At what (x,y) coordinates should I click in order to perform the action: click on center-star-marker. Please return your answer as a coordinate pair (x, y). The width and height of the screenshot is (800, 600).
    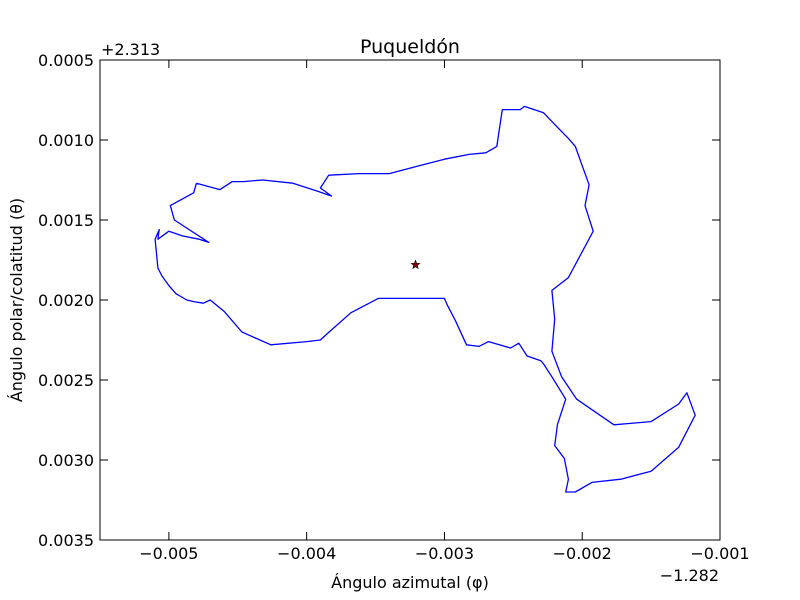
    Looking at the image, I should click on (415, 264).